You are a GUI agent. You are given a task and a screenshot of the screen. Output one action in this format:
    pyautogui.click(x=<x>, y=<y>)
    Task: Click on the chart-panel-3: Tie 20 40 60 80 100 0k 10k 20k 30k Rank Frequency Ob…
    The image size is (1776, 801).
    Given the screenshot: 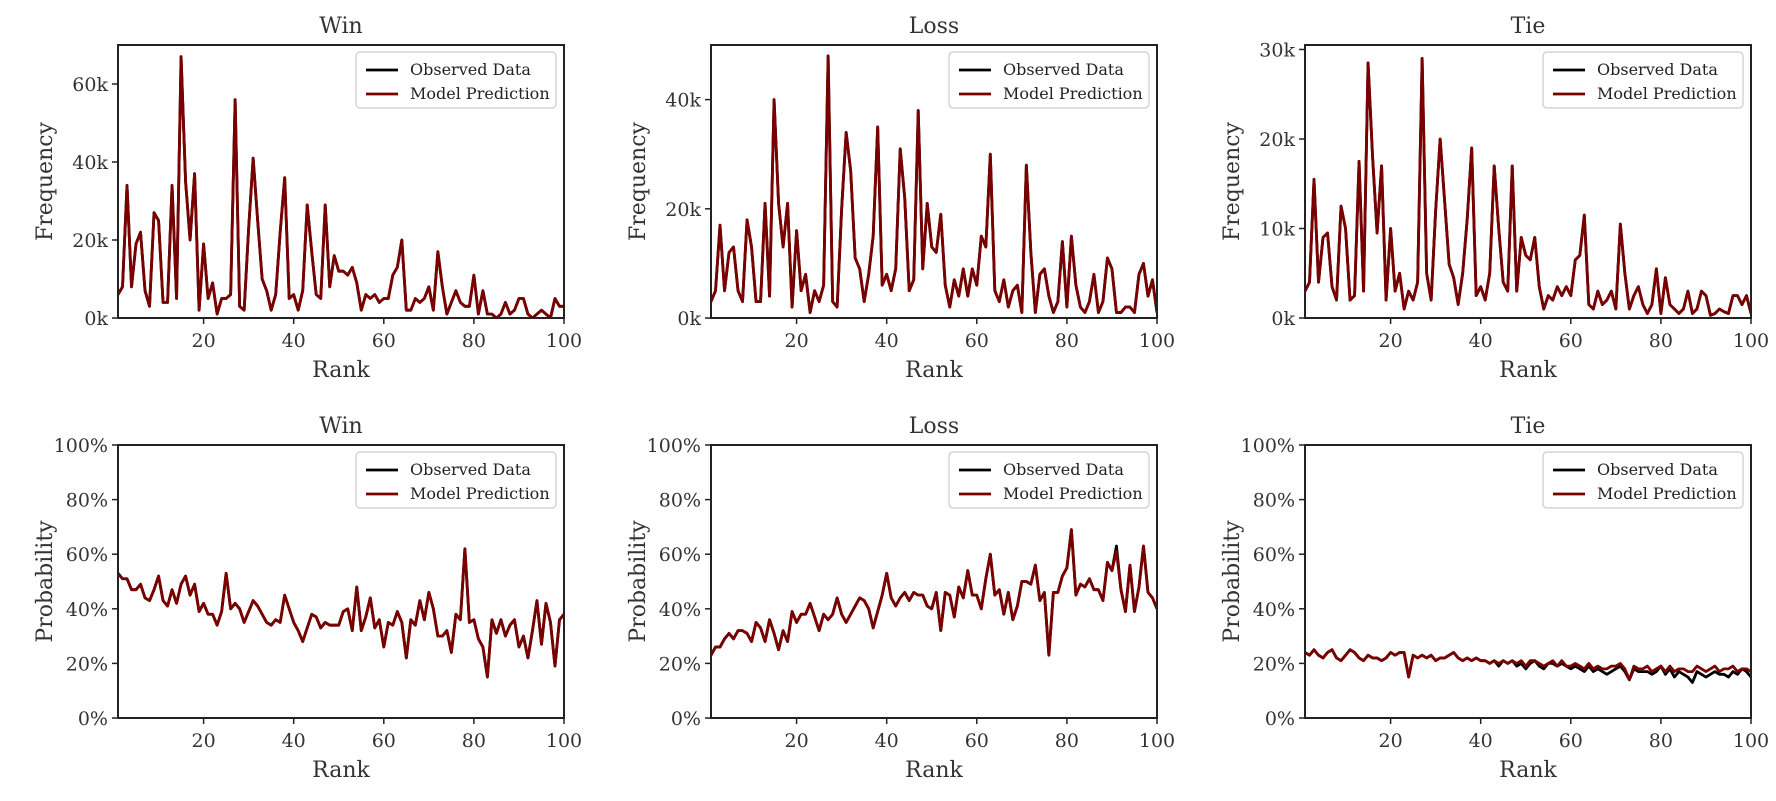 What is the action you would take?
    pyautogui.click(x=1494, y=198)
    